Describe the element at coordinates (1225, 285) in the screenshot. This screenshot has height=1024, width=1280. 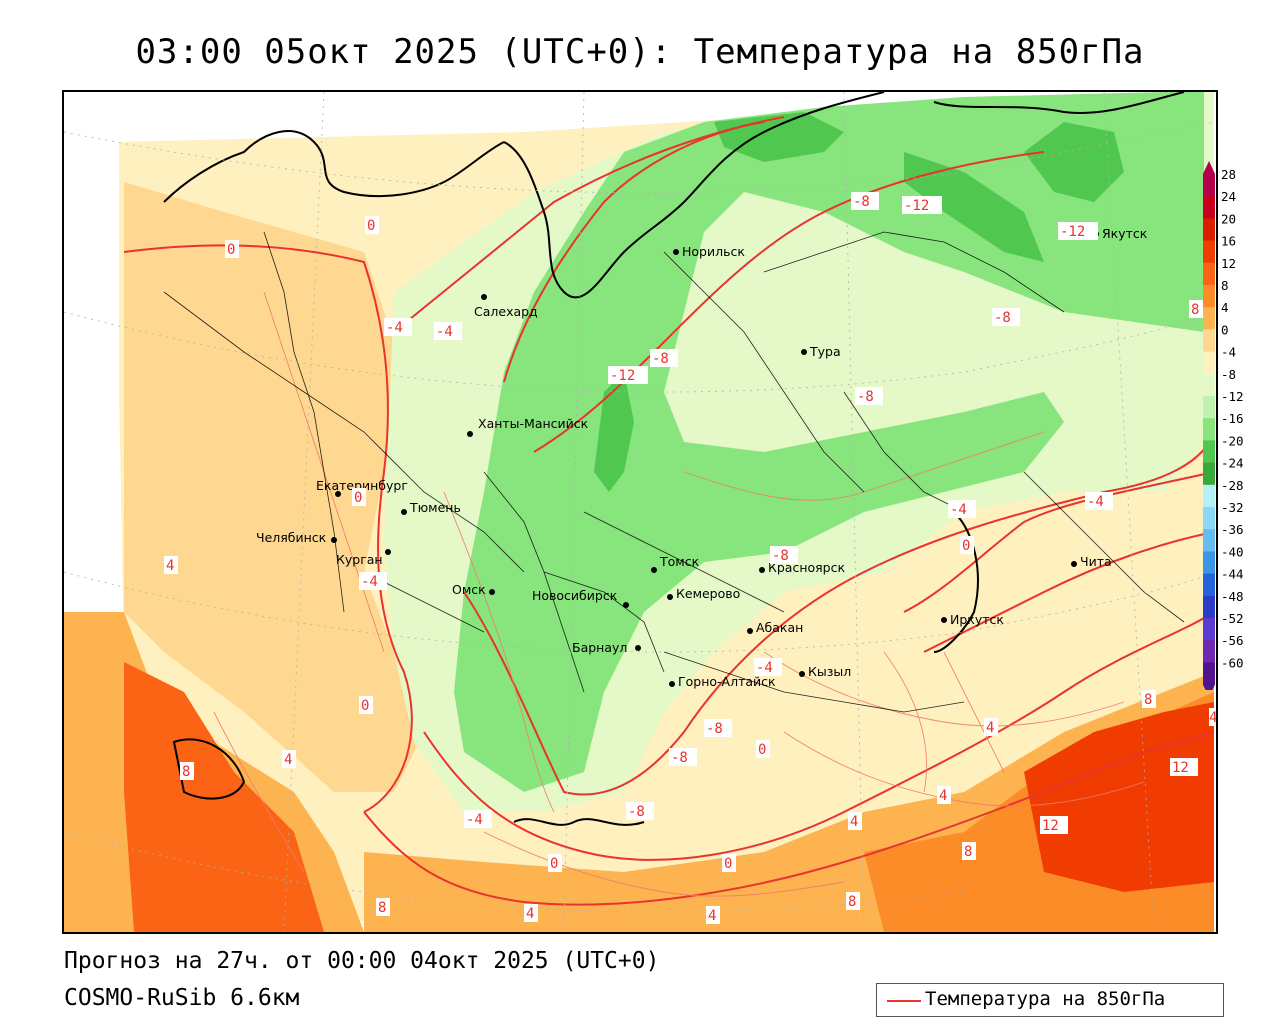
I see `scale-tick-label: 8` at that location.